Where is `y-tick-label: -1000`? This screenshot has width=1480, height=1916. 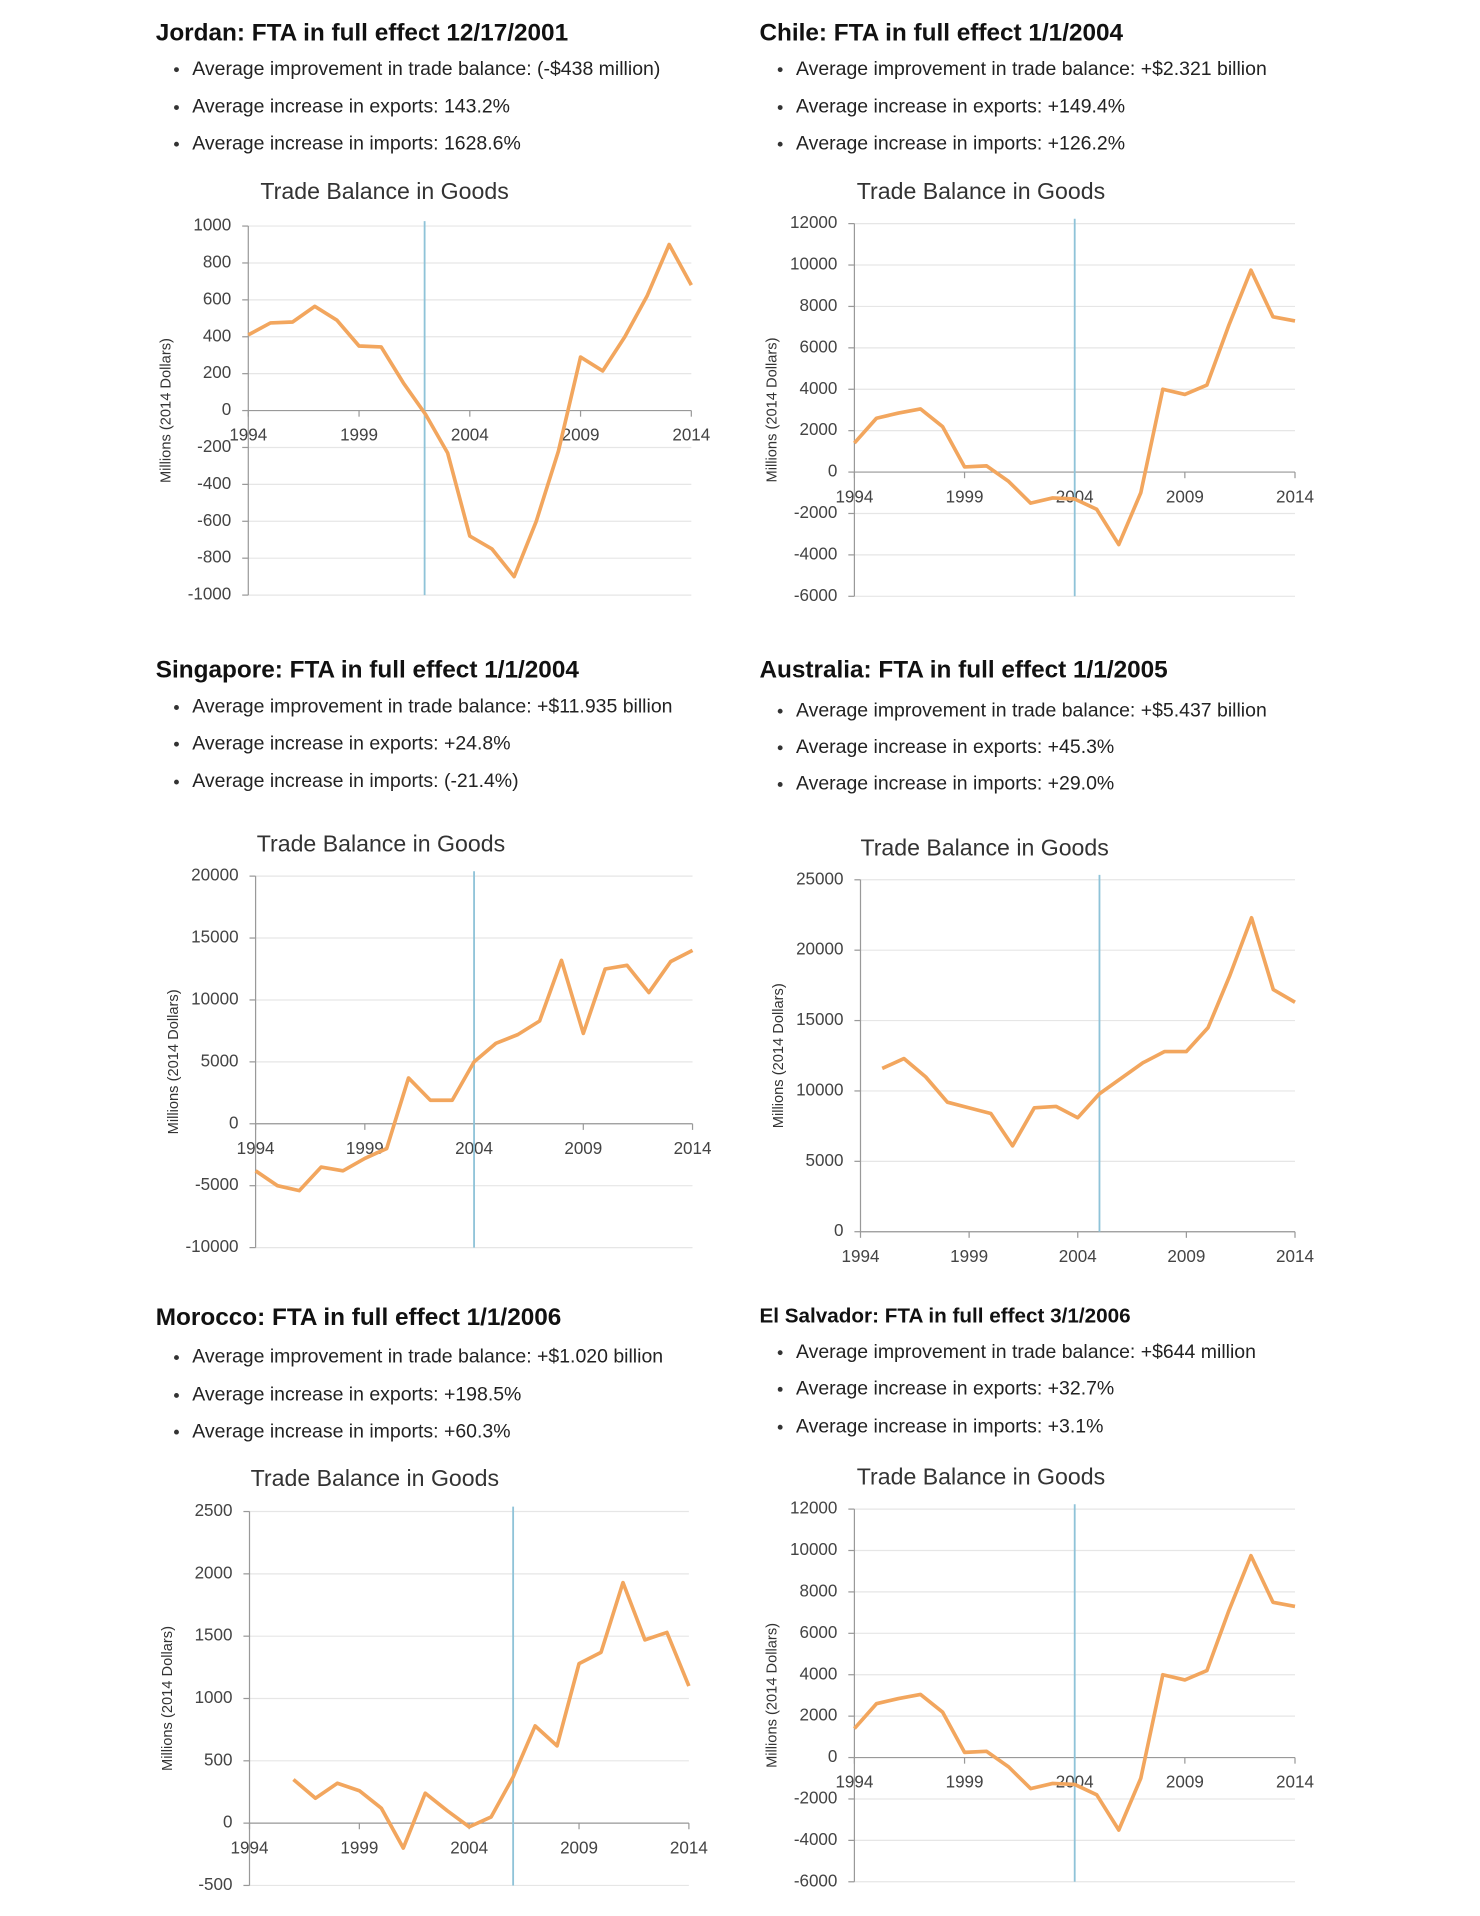 y-tick-label: -1000 is located at coordinates (210, 594).